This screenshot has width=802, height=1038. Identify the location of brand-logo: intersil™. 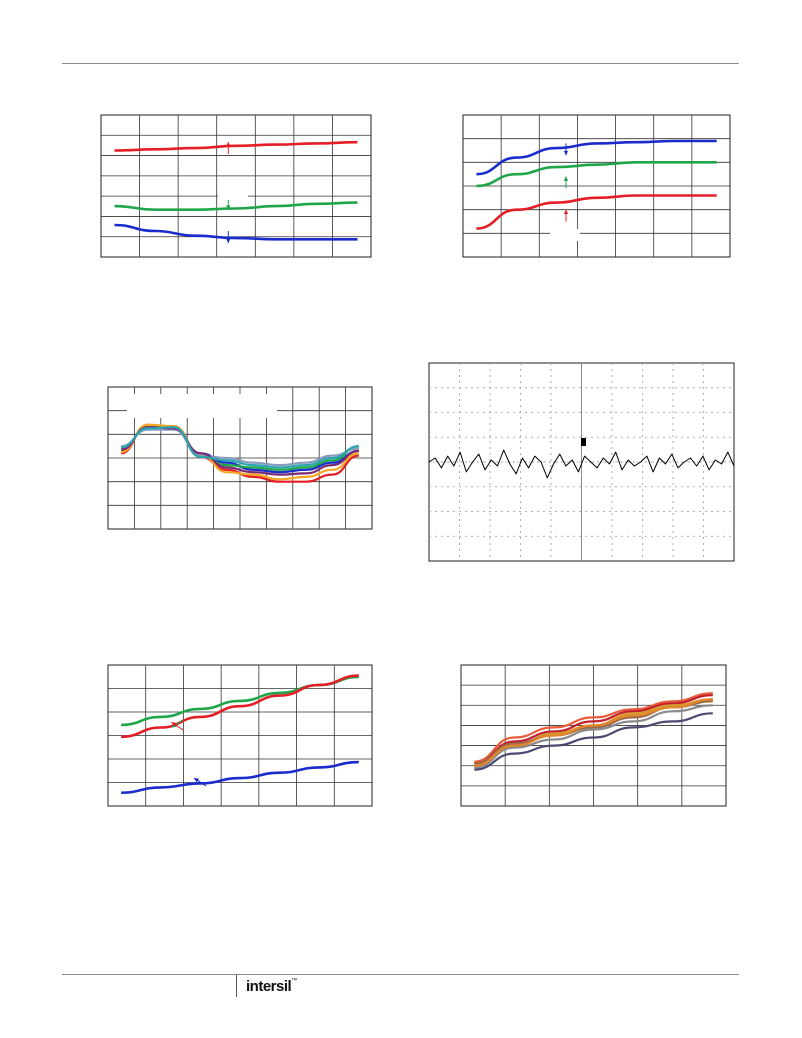
(271, 986).